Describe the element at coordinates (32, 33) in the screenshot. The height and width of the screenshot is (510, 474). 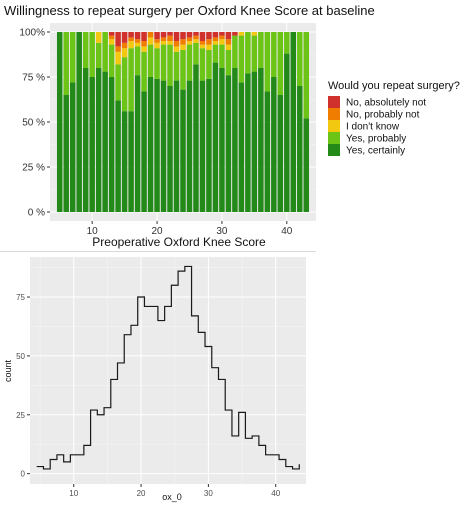
I see `chart1-y-tick-label: 100%` at that location.